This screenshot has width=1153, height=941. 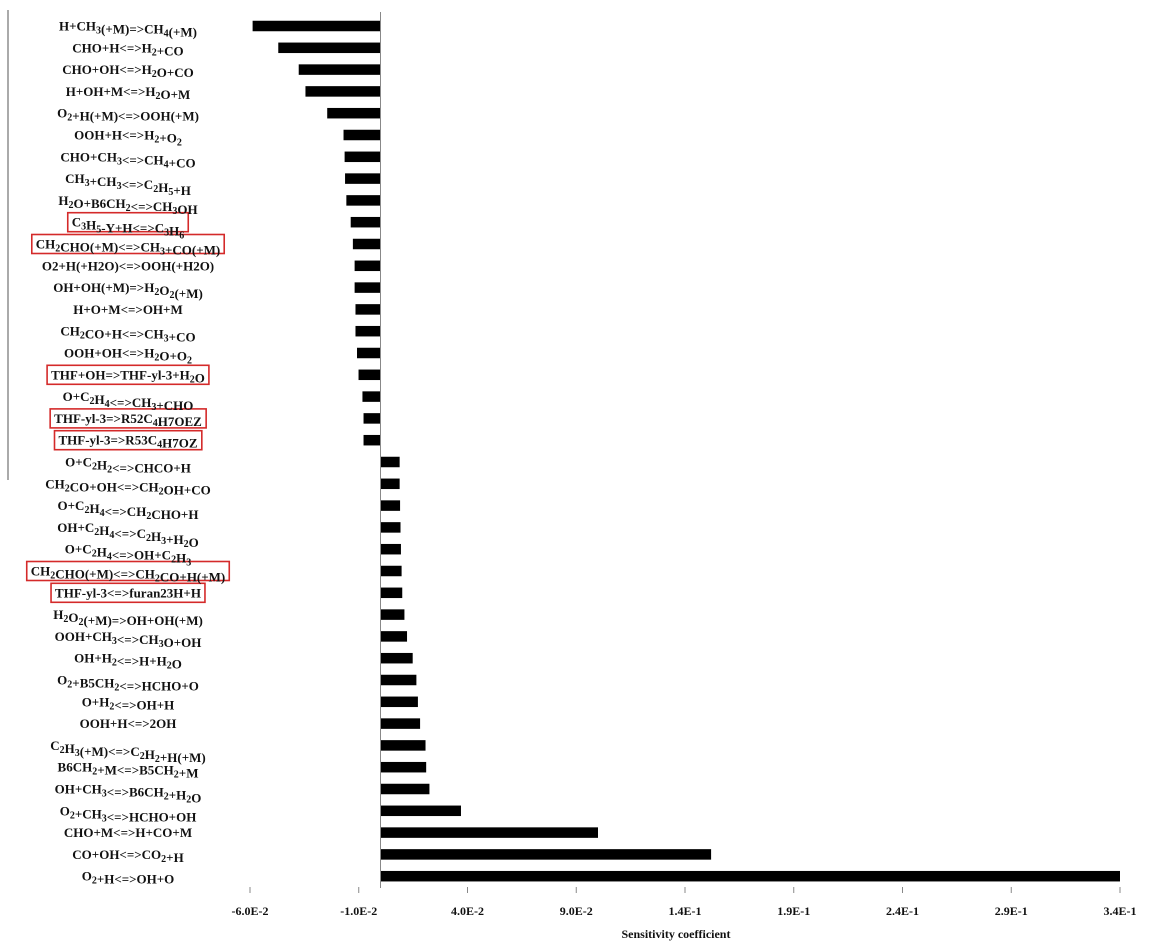 I want to click on category-label-c3h5-y-hc3h6: C3H5-Y+H<=>C3H6, so click(x=128, y=228).